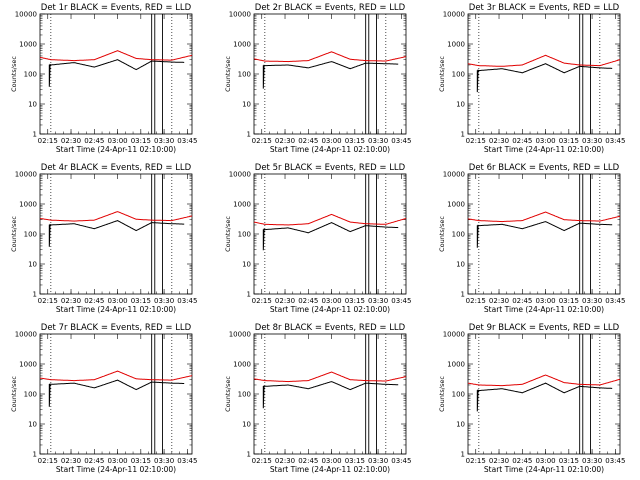 The image size is (640, 480). Describe the element at coordinates (544, 168) in the screenshot. I see `chart-title: Det 6r BLACK = Events, RED = LLD` at that location.